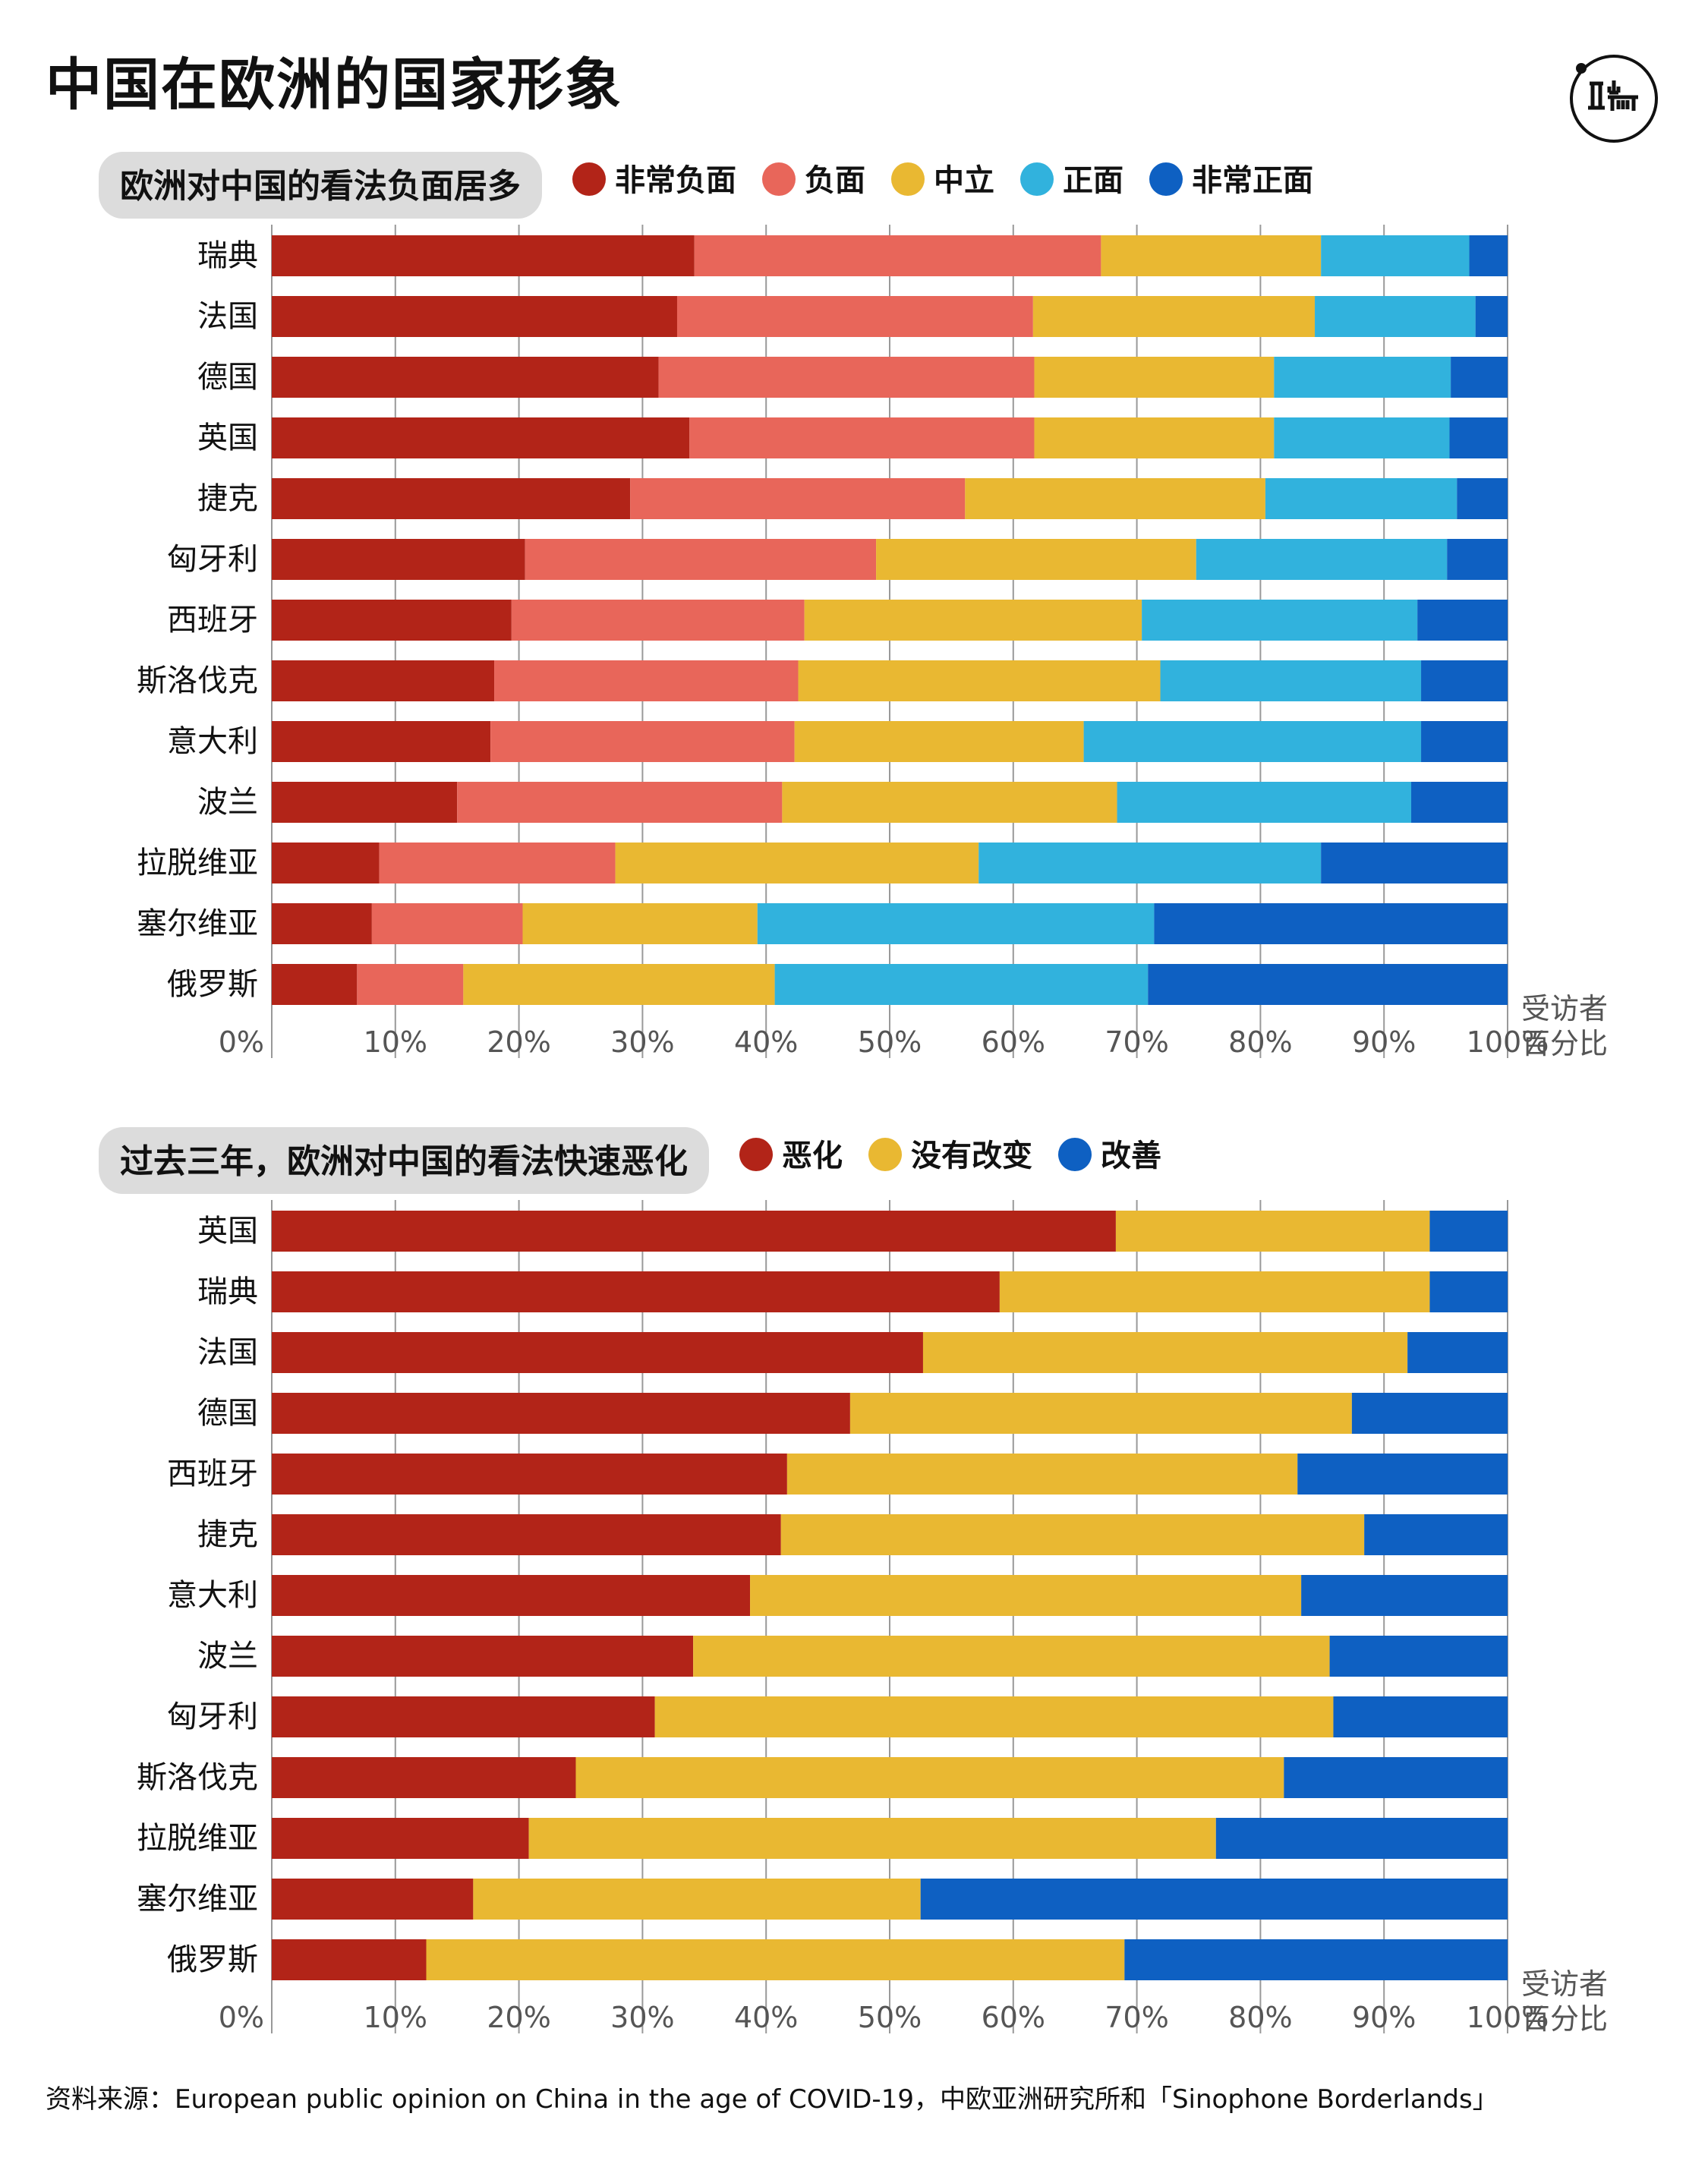 This screenshot has height=2167, width=1708. I want to click on tick-label: 10%, so click(395, 1042).